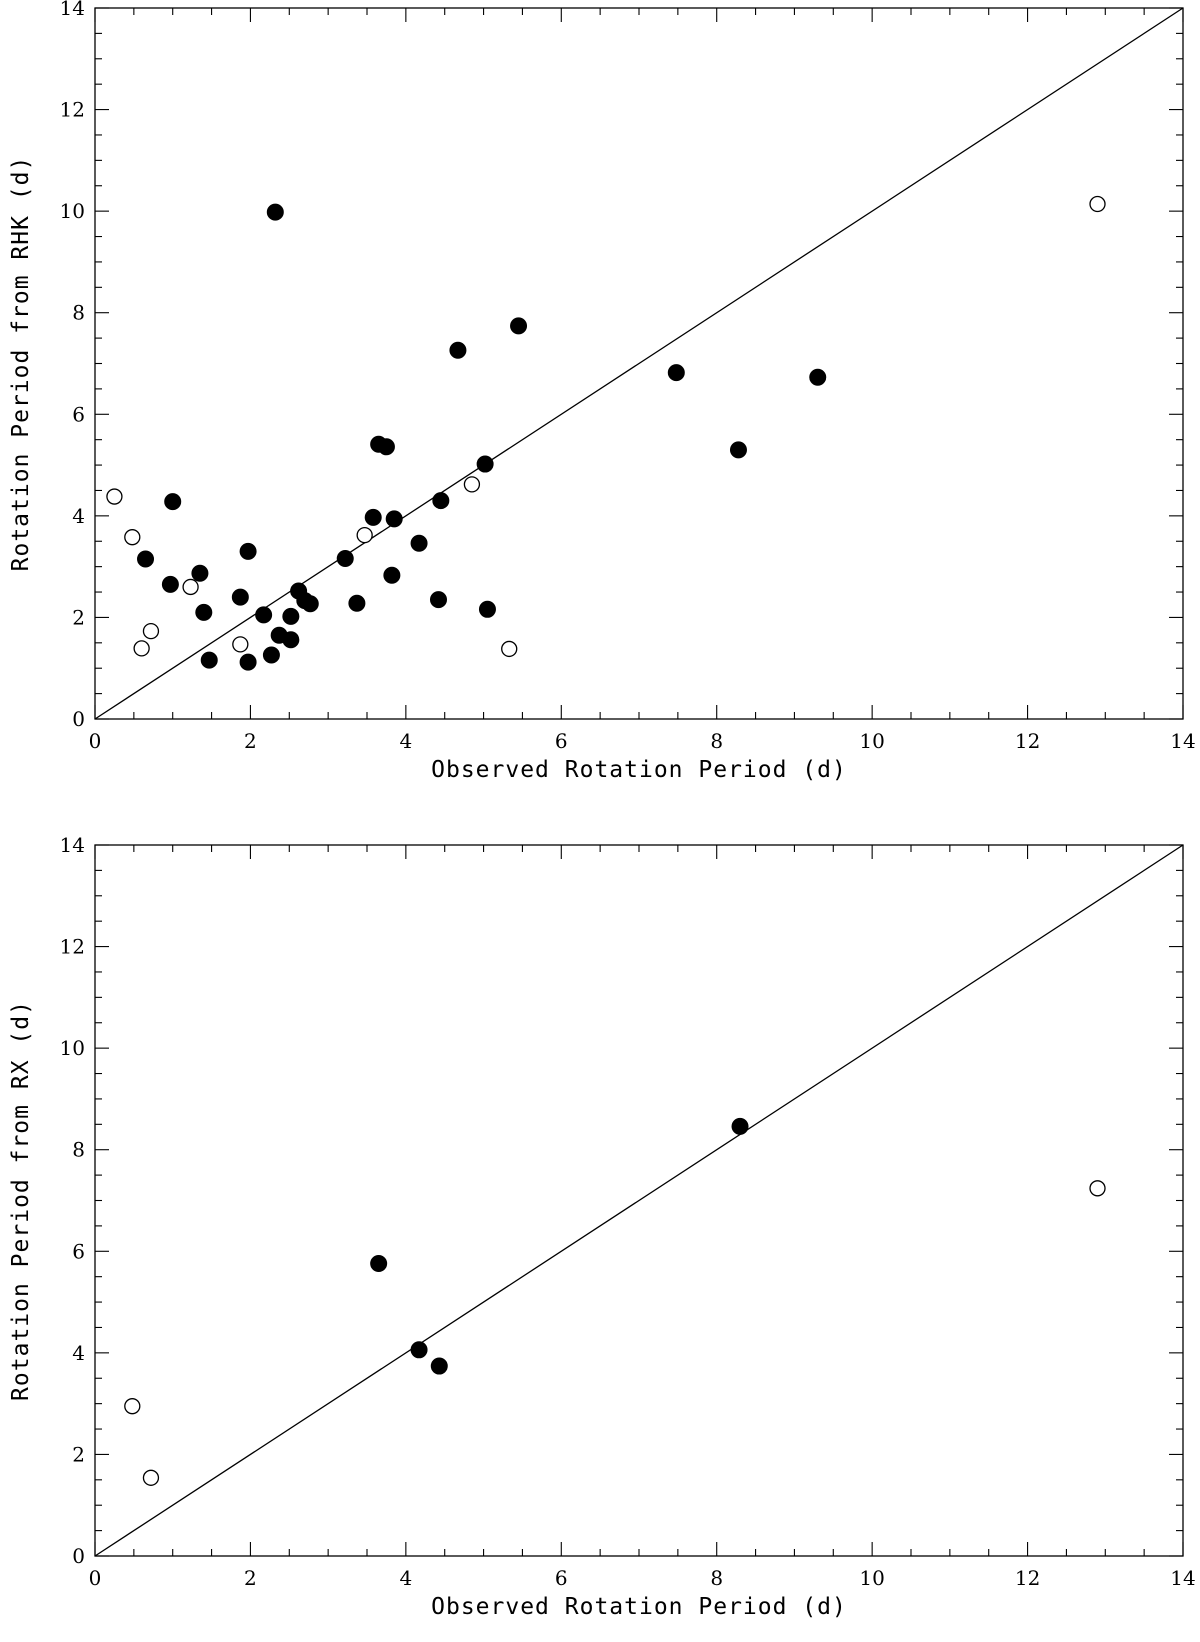 This screenshot has width=1200, height=1642. What do you see at coordinates (21, 364) in the screenshot?
I see `y-axis-title: Rotation Period from RHK (d)` at bounding box center [21, 364].